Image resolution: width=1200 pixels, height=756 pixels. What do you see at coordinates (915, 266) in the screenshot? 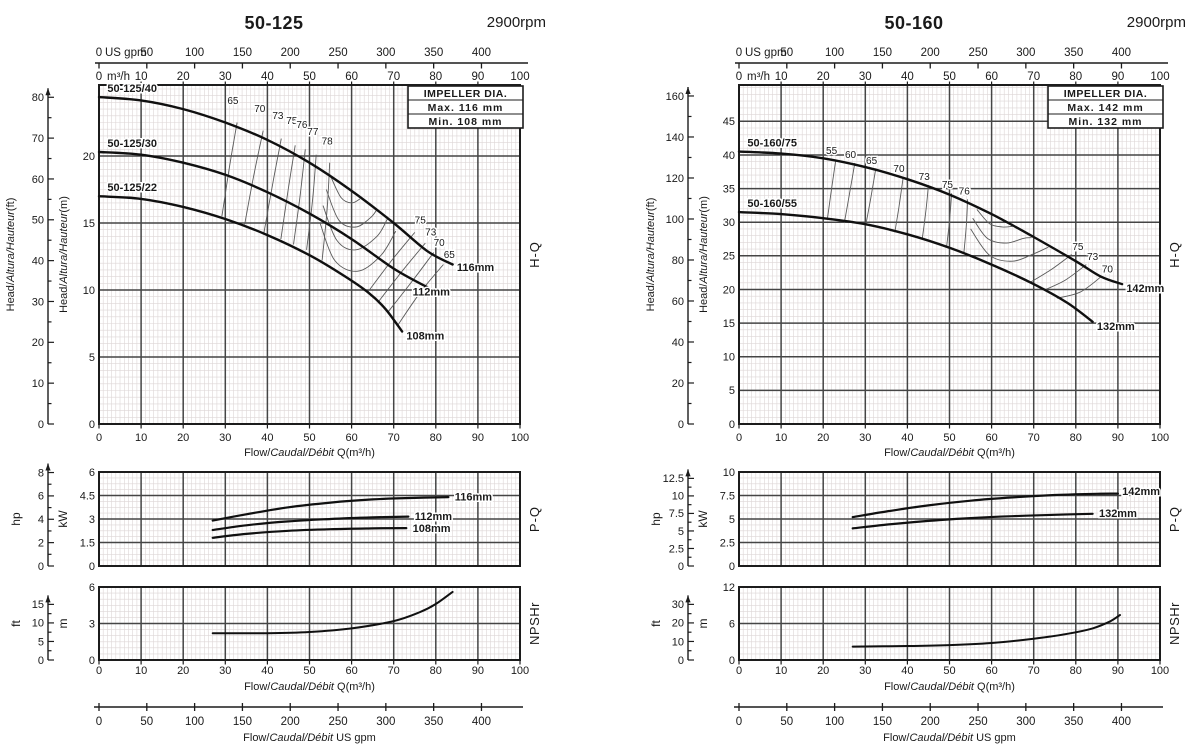
I see `pump-curve-132mm` at bounding box center [915, 266].